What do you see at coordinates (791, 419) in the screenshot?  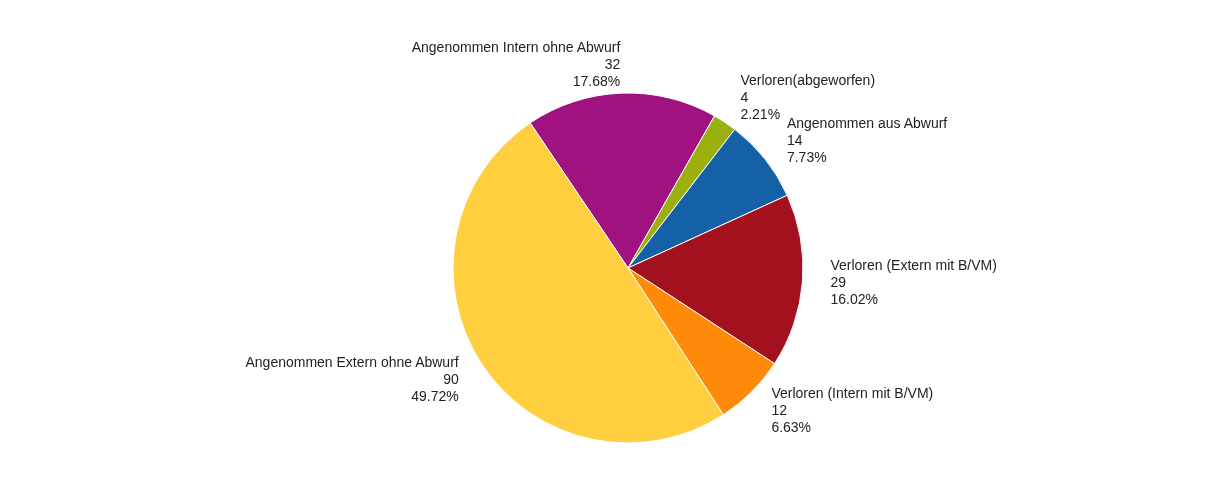 I see `data-label: 12 6.63%` at bounding box center [791, 419].